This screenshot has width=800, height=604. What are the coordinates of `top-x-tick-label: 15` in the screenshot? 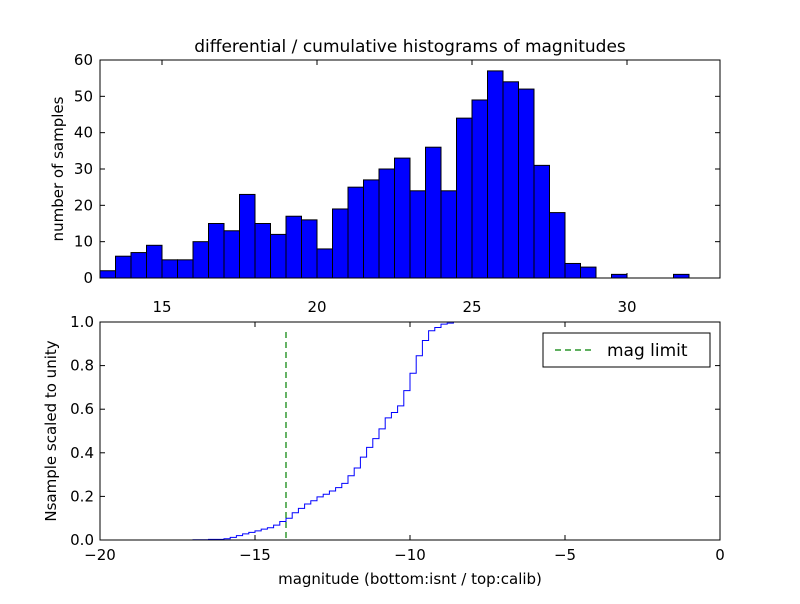 It's located at (161, 307).